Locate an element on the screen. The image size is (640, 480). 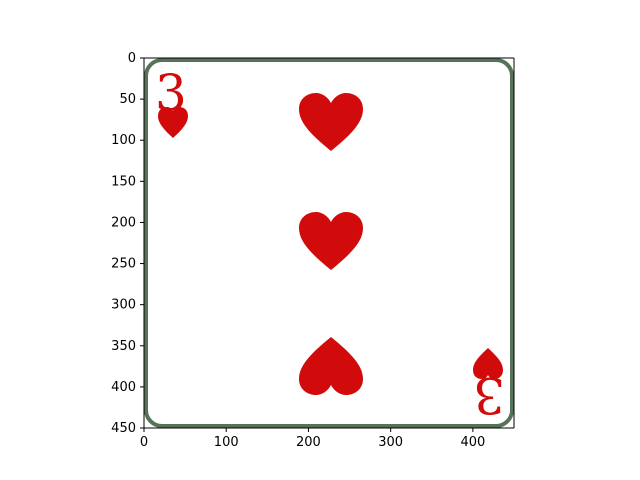
x-tick-label: 300 is located at coordinates (390, 442).